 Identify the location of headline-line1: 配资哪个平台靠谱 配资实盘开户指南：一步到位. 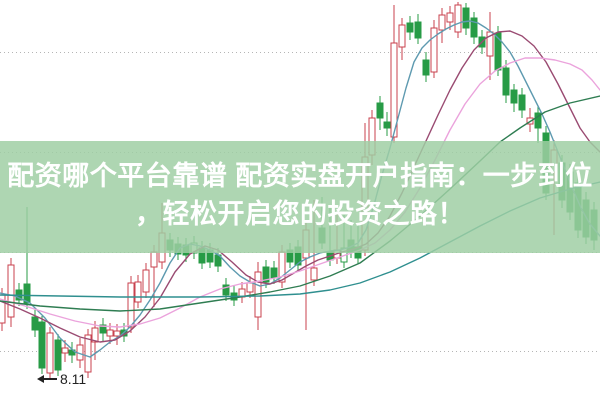
(300, 176).